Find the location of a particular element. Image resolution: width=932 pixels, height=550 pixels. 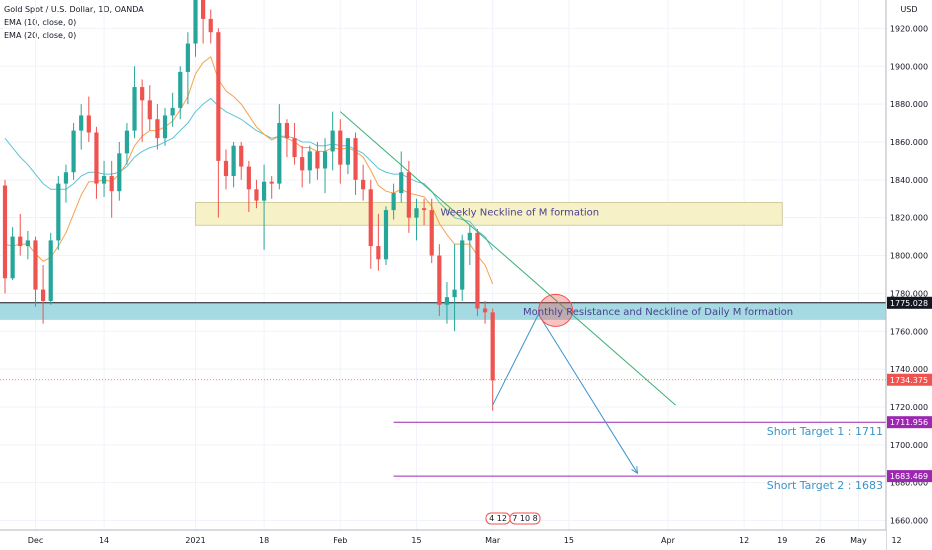

currency-label: USD is located at coordinates (908, 9).